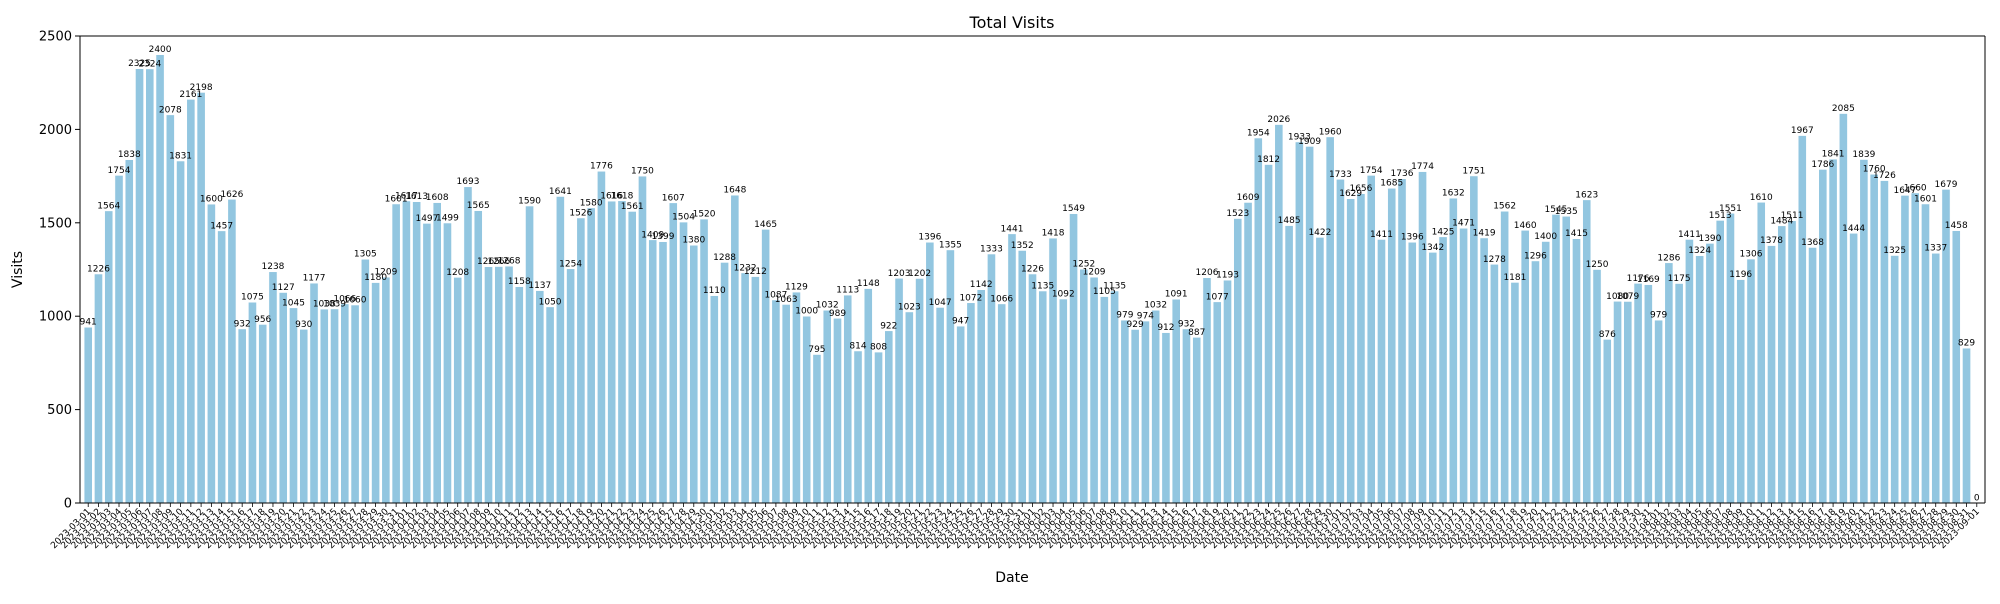 This screenshot has height=604, width=2000. I want to click on bar-value-label: 1623, so click(1586, 195).